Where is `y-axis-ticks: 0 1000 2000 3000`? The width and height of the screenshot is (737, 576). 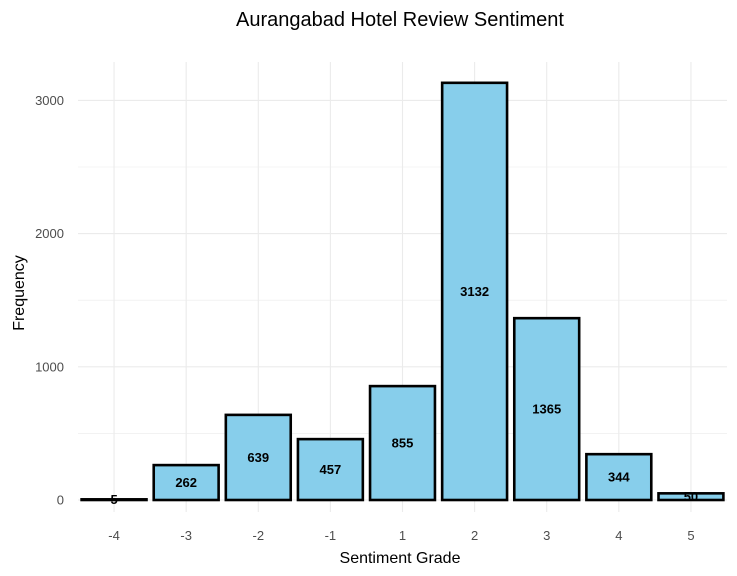 y-axis-ticks: 0 1000 2000 3000 is located at coordinates (49, 300).